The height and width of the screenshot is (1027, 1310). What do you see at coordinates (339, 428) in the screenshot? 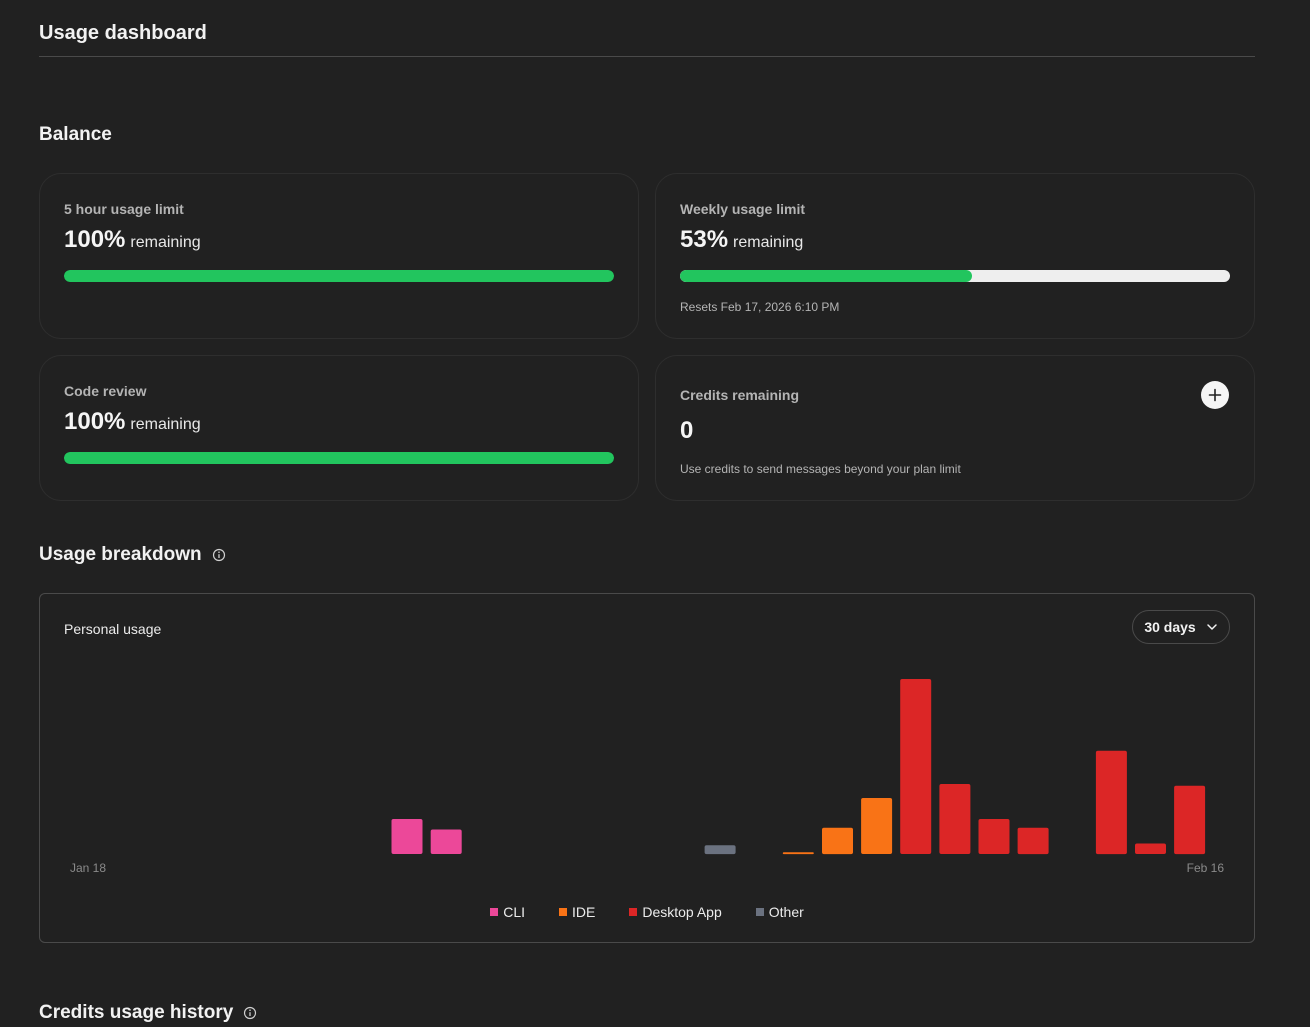
I see `code-review-card: Code review 100% remaining` at bounding box center [339, 428].